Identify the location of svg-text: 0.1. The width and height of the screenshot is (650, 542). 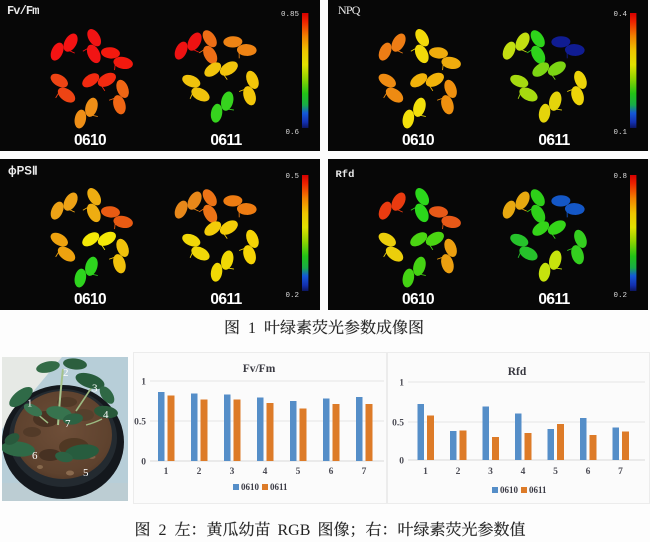
(620, 133).